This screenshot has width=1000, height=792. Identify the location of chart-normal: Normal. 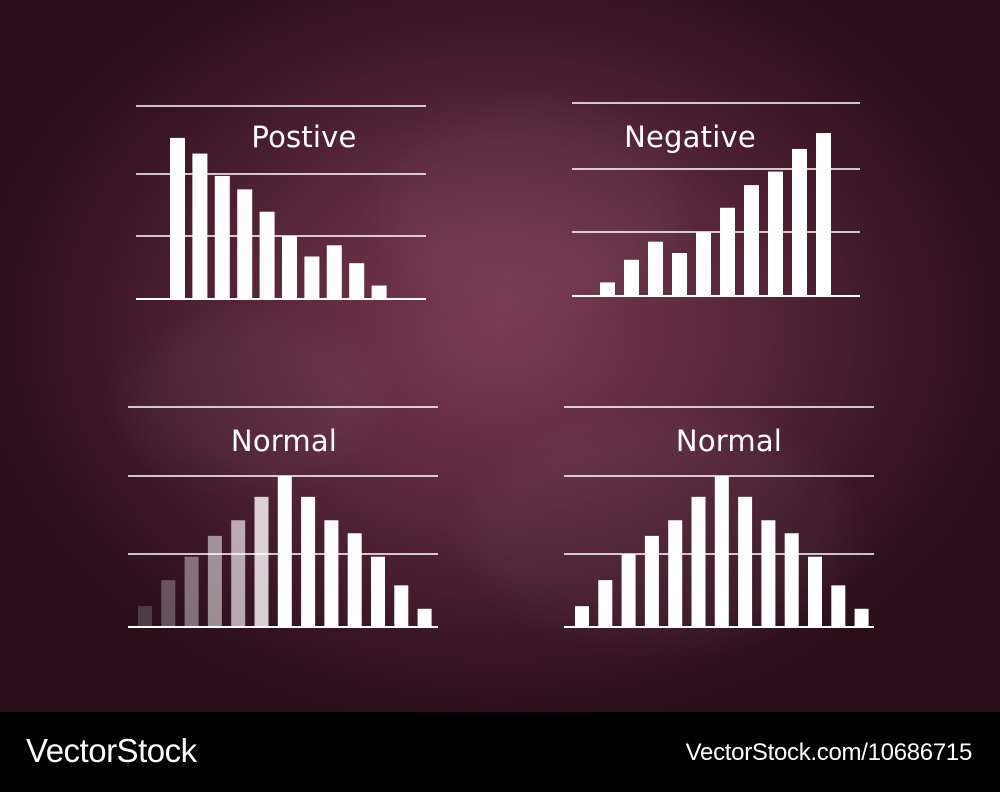
(720, 516).